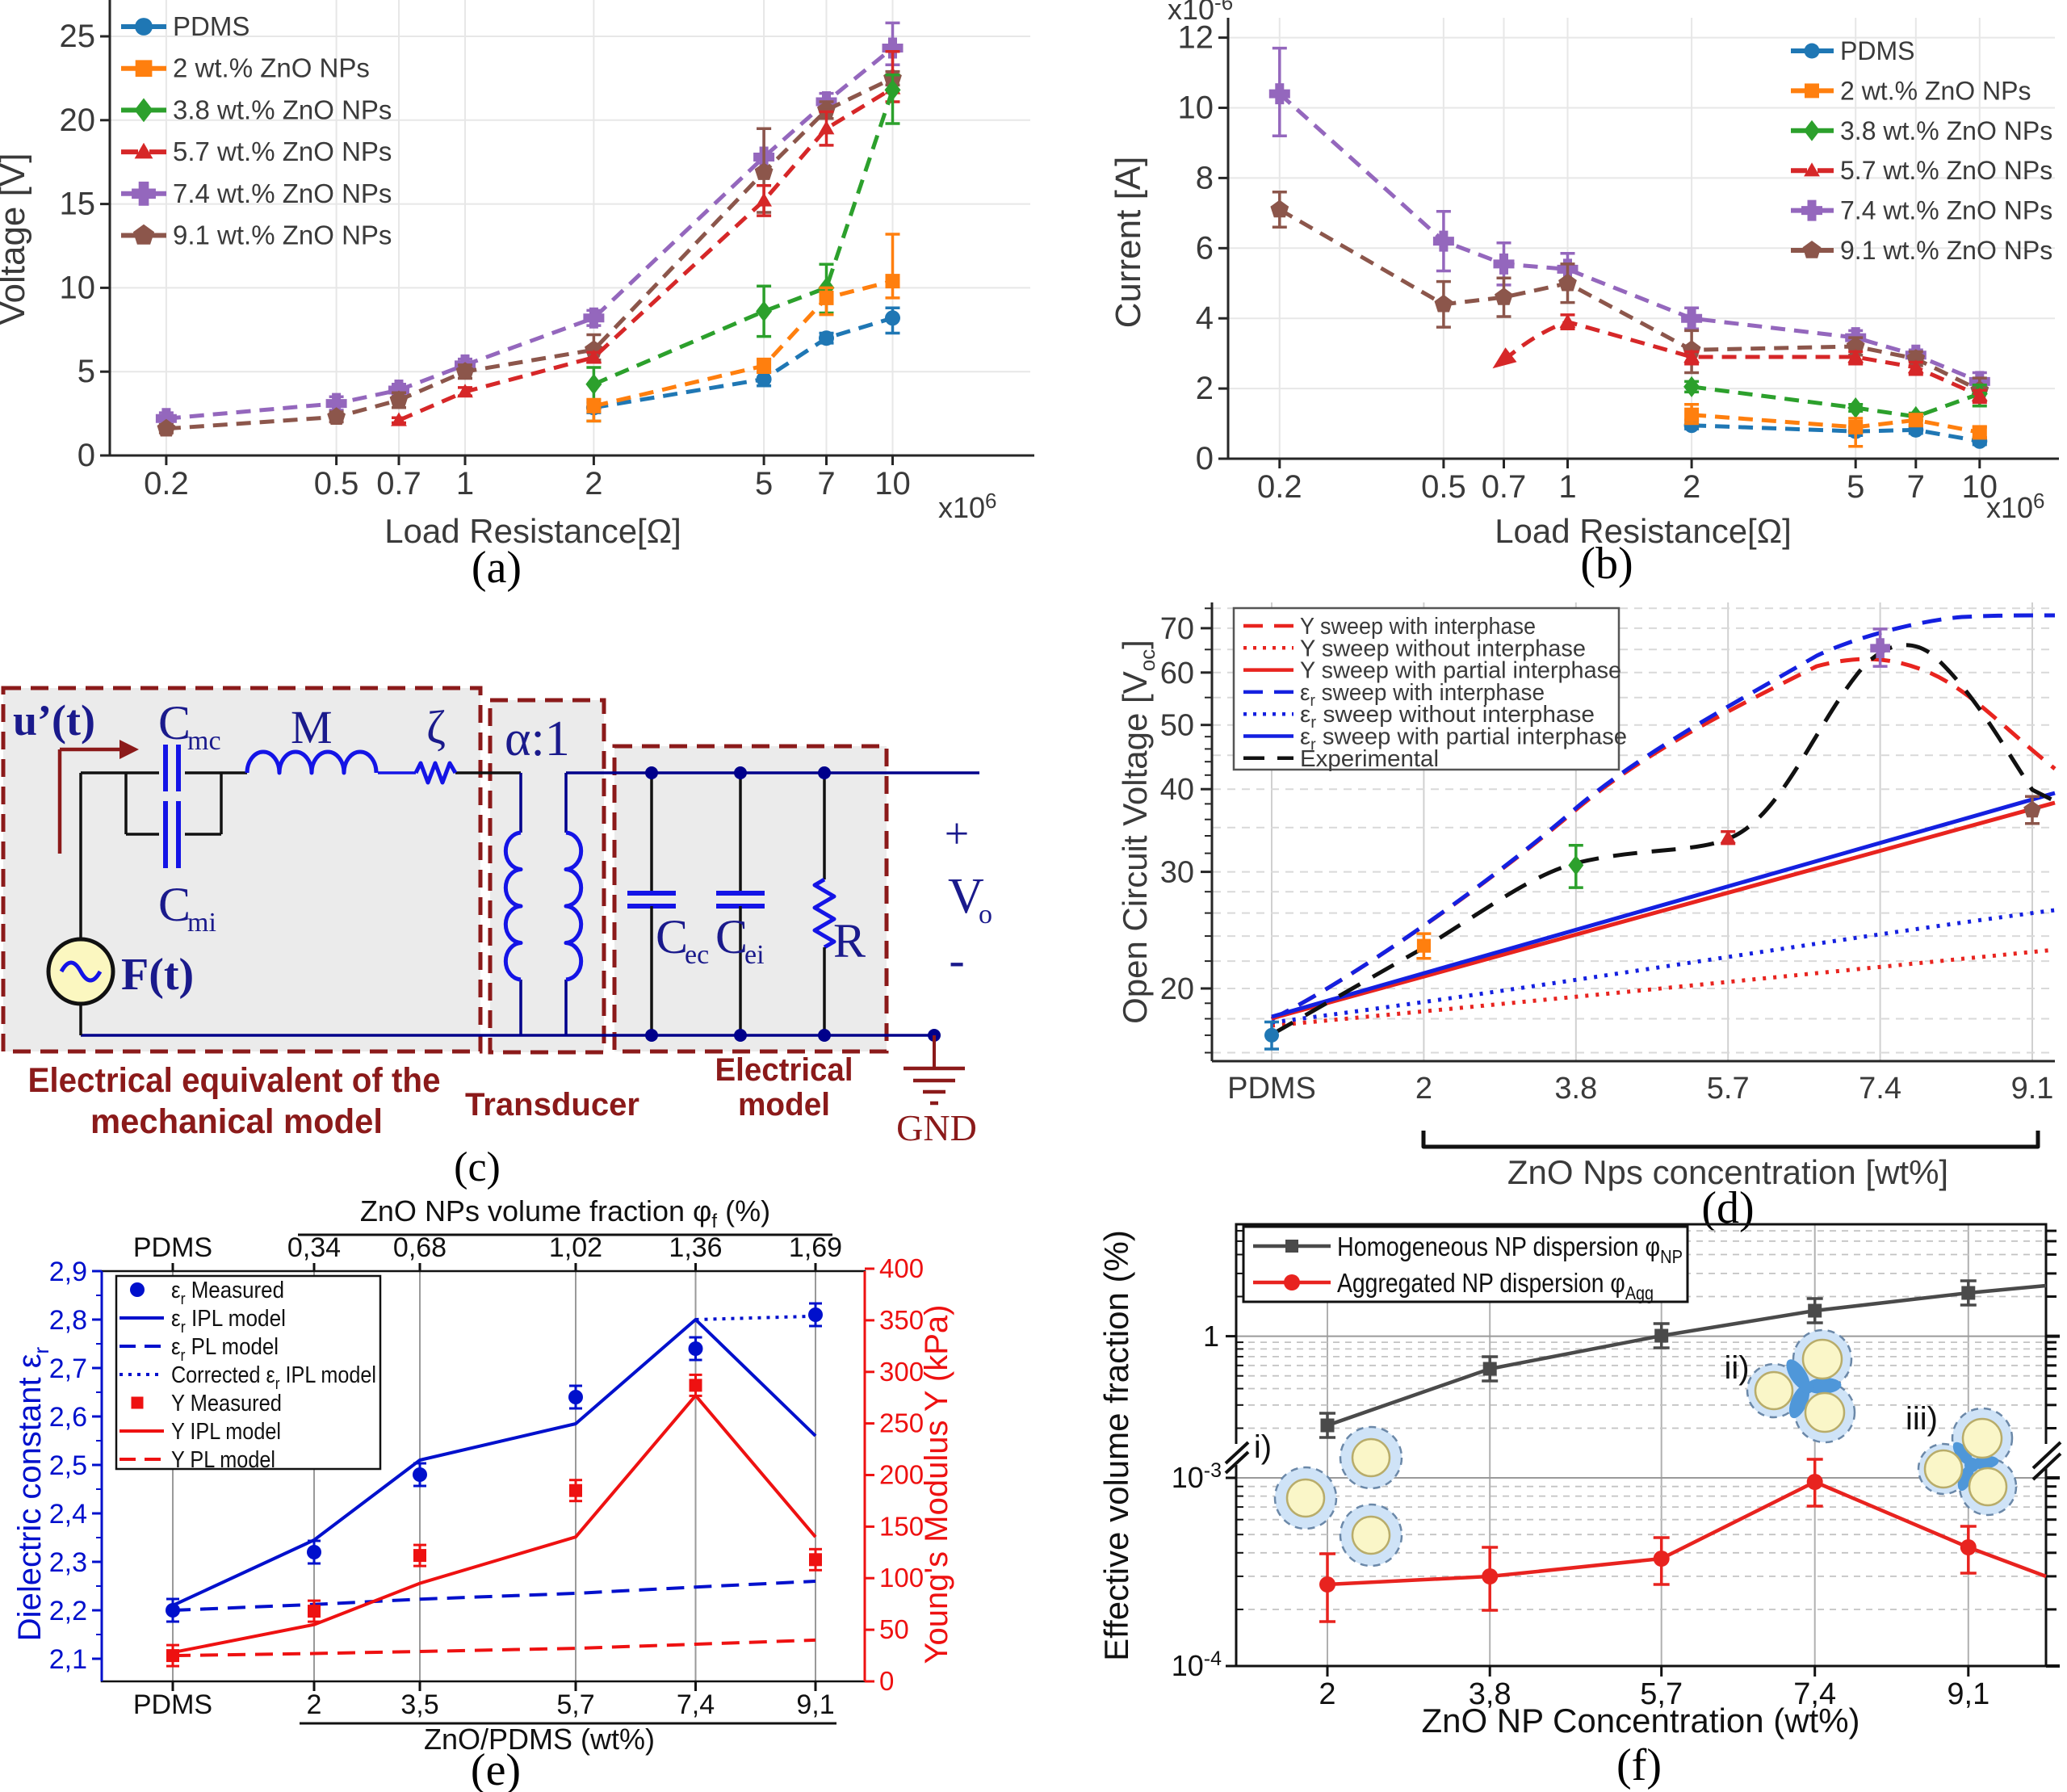 This screenshot has width=2067, height=1792. What do you see at coordinates (1177, 629) in the screenshot?
I see `svg-text: 70` at bounding box center [1177, 629].